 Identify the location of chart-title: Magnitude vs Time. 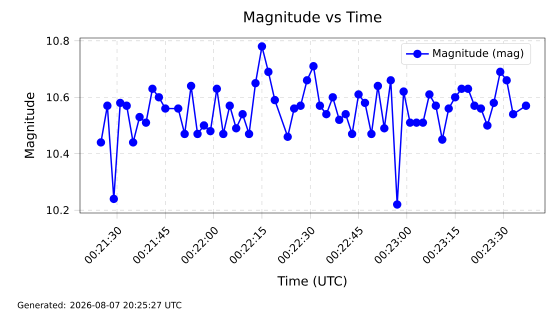
(313, 18).